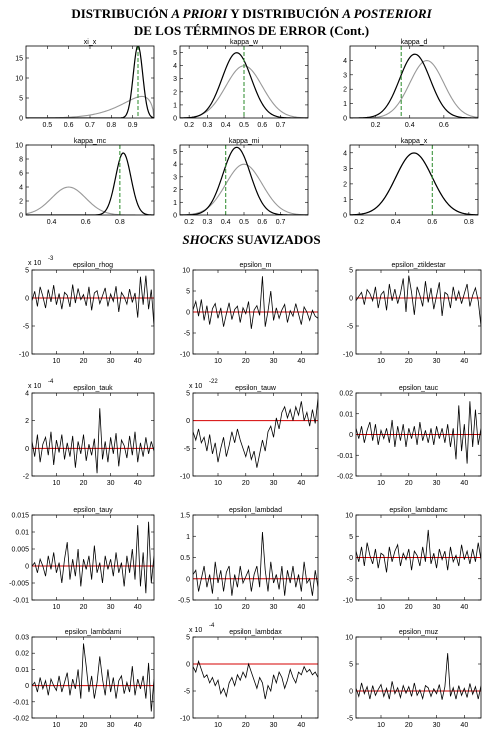 The image size is (503, 739). Describe the element at coordinates (184, 601) in the screenshot. I see `y-tick-label: -0.5` at that location.